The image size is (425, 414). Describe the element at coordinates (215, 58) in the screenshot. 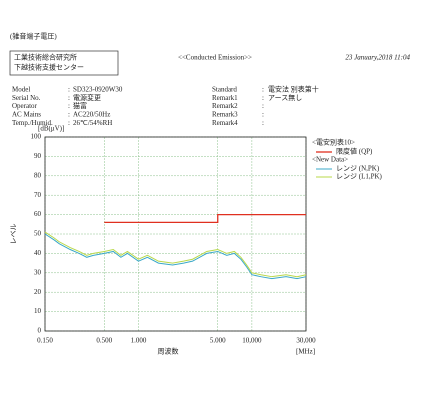

I see `heading: <<Conducted Emission>>` at that location.